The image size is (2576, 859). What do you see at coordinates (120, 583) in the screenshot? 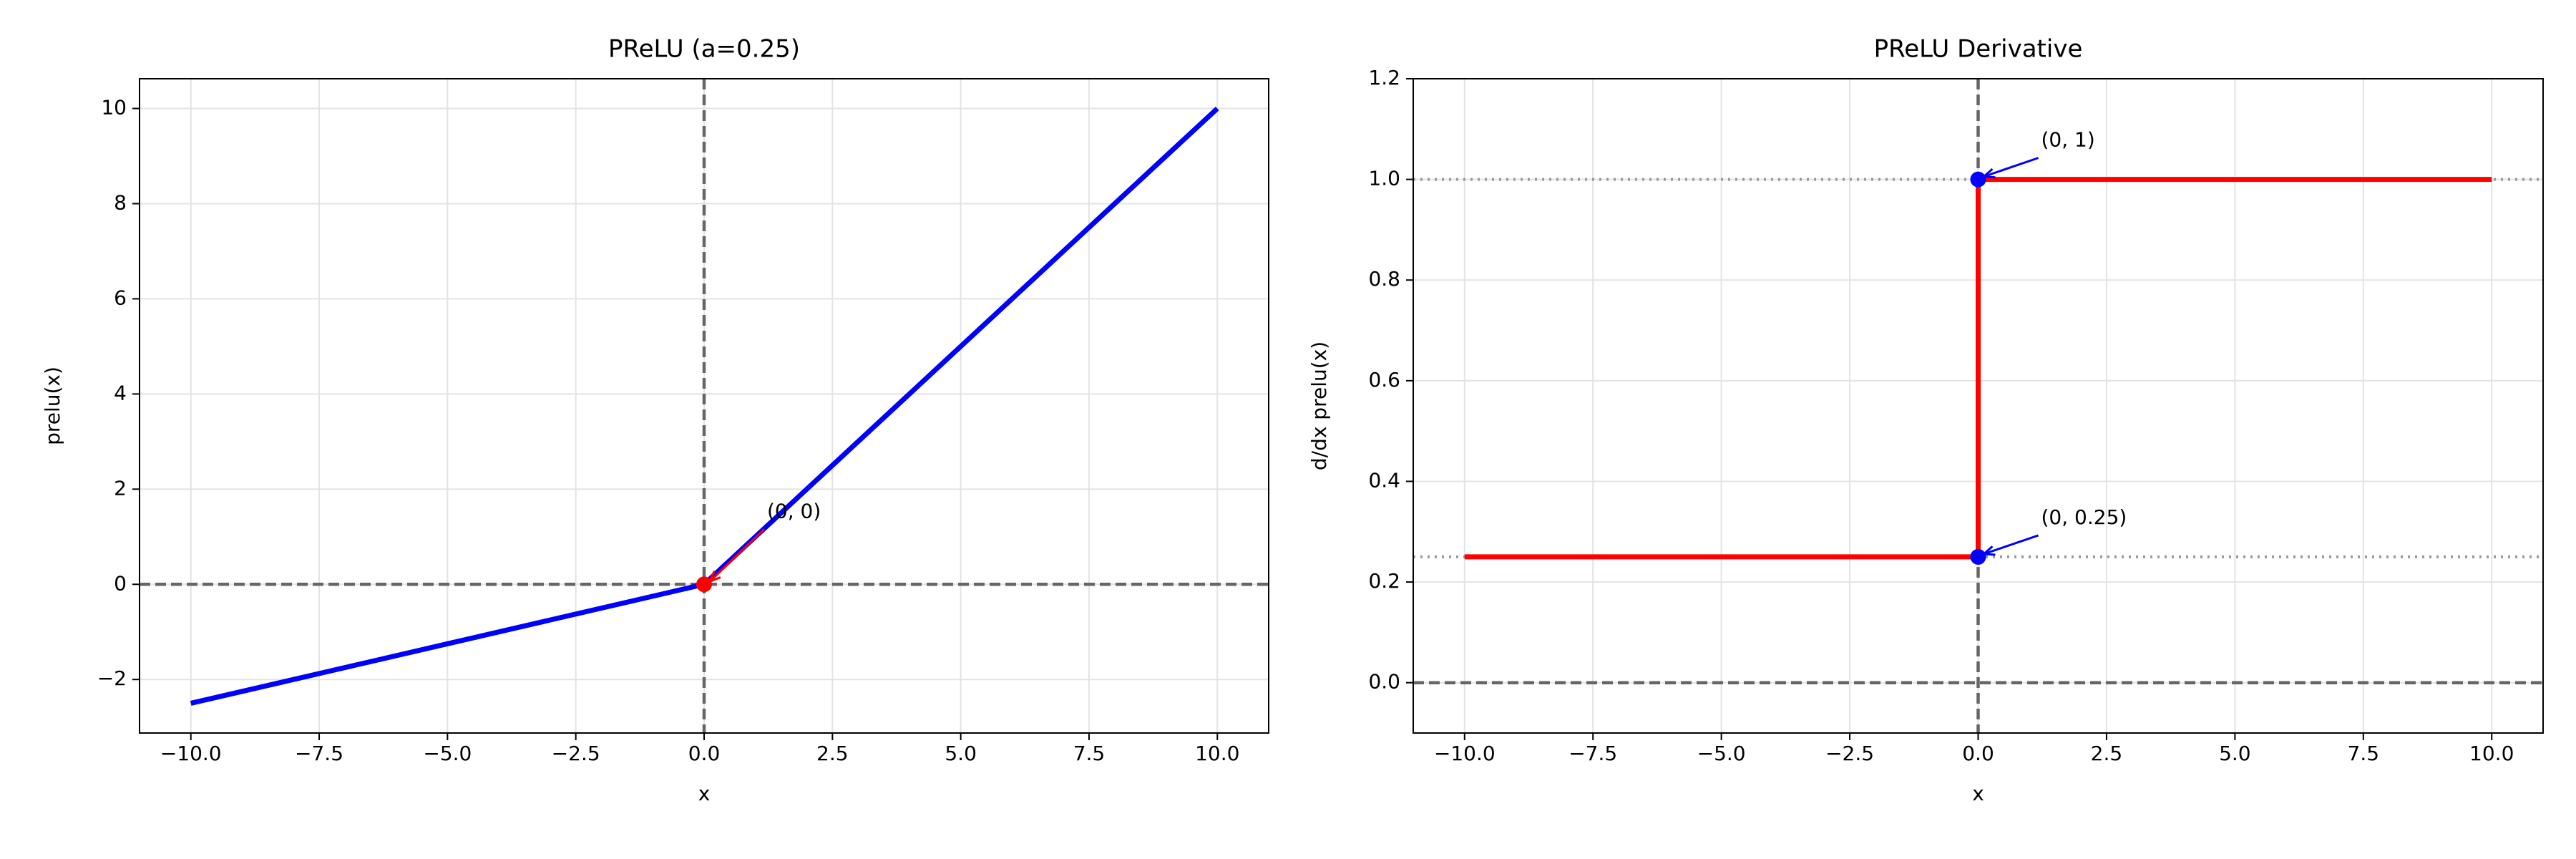
I see `y-tick-label: 0` at bounding box center [120, 583].